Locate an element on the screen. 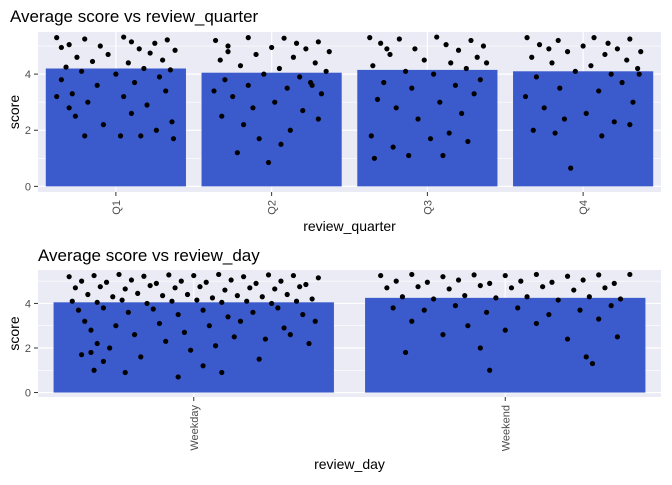 This screenshot has height=485, width=672. y-tick-label: 2 is located at coordinates (28, 349).